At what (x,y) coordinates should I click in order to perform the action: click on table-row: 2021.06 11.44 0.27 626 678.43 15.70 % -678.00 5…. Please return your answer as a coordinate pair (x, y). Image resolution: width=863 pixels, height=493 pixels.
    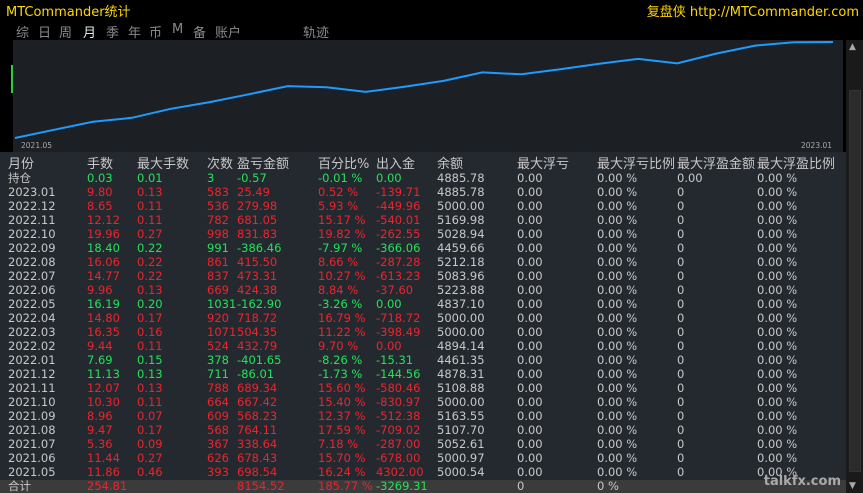
    Looking at the image, I should click on (423, 458).